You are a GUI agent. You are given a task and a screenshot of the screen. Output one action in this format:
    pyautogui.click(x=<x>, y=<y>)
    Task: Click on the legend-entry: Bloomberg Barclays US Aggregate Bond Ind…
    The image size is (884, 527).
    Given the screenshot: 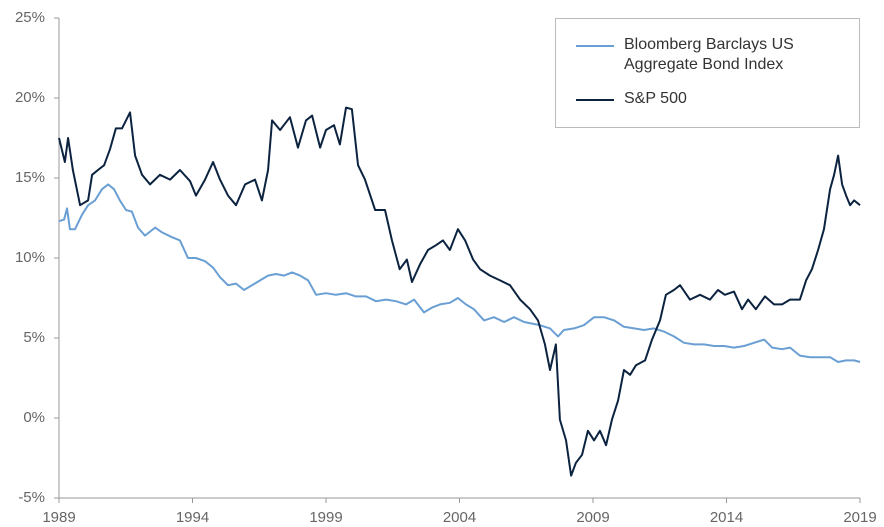 What is the action you would take?
    pyautogui.click(x=705, y=55)
    